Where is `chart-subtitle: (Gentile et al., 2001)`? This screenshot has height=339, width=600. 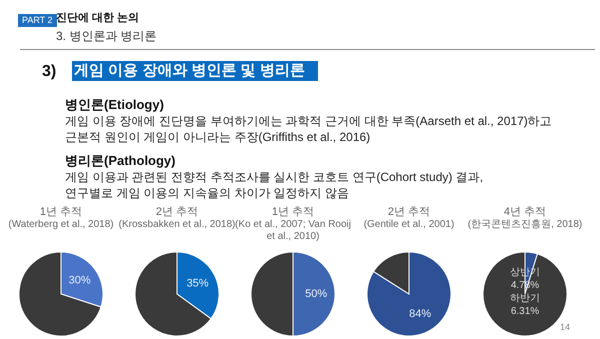
chart-subtitle: (Gentile et al., 2001) is located at coordinates (409, 225).